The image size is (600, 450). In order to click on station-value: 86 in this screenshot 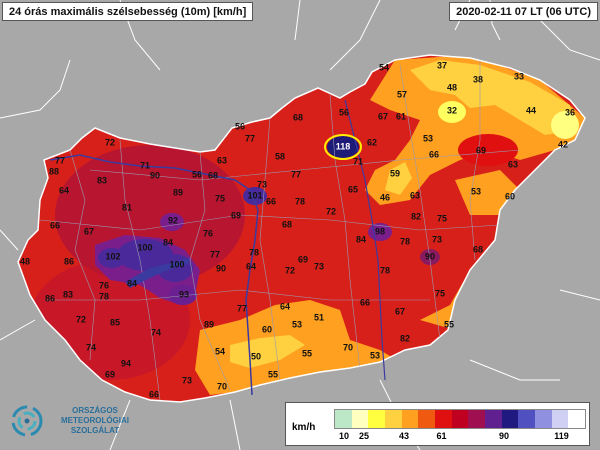, I will do `click(50, 298)`.